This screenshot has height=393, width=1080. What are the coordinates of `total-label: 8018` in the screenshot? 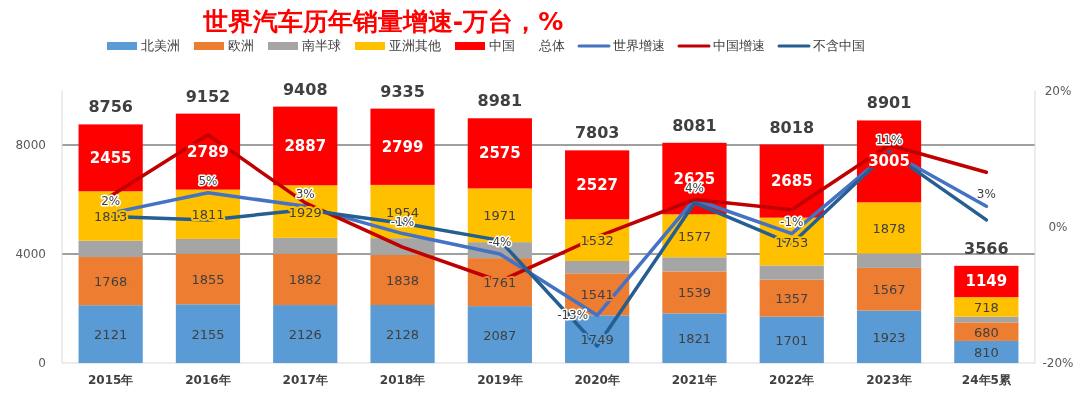 It's located at (792, 127).